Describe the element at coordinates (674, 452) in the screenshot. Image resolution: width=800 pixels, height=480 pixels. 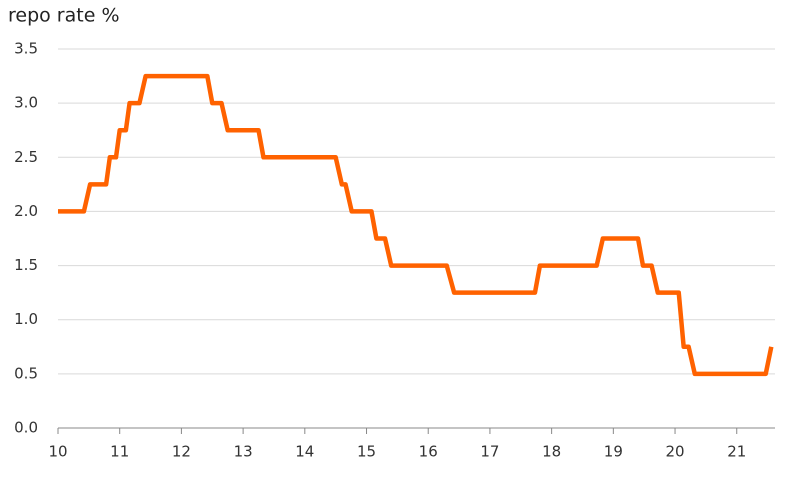
I see `x-tick-label: 20` at that location.